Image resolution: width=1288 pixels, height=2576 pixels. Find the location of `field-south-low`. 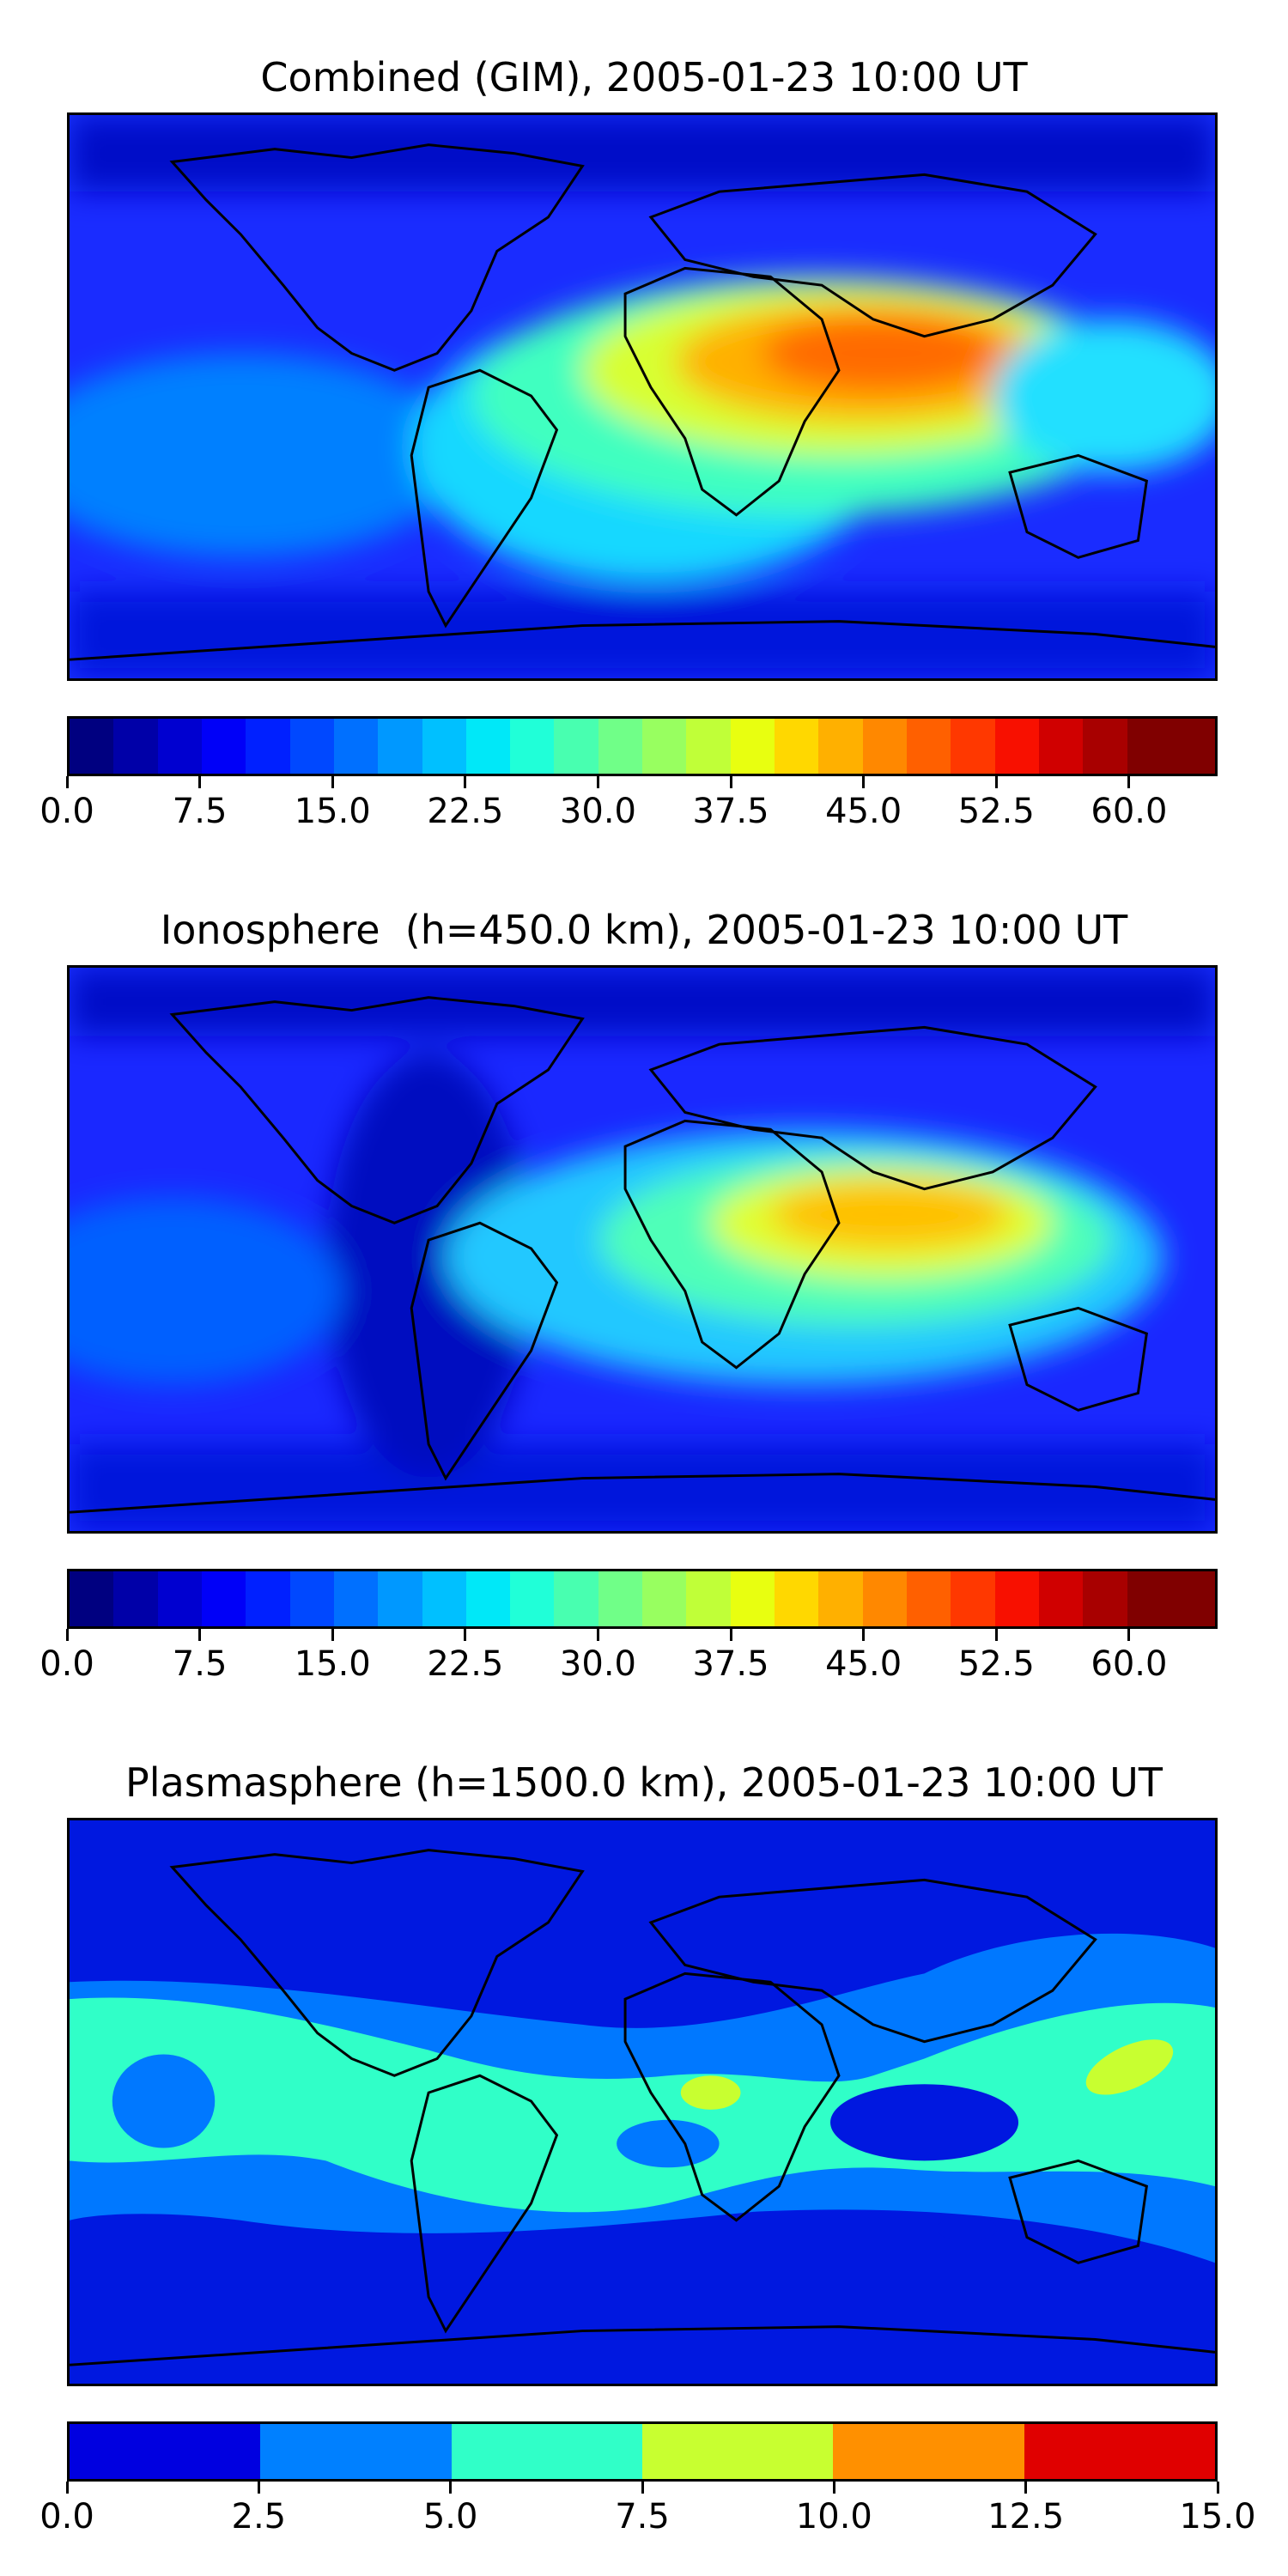

field-south-low is located at coordinates (642, 634).